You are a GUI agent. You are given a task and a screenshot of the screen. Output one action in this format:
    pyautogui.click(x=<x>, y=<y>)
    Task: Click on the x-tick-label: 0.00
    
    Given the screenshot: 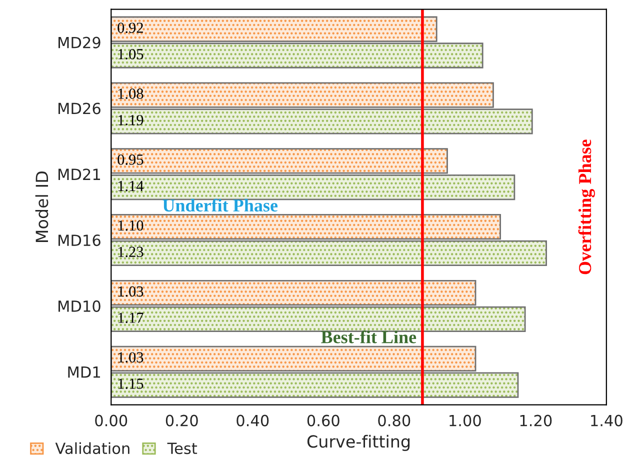 What is the action you would take?
    pyautogui.click(x=111, y=420)
    